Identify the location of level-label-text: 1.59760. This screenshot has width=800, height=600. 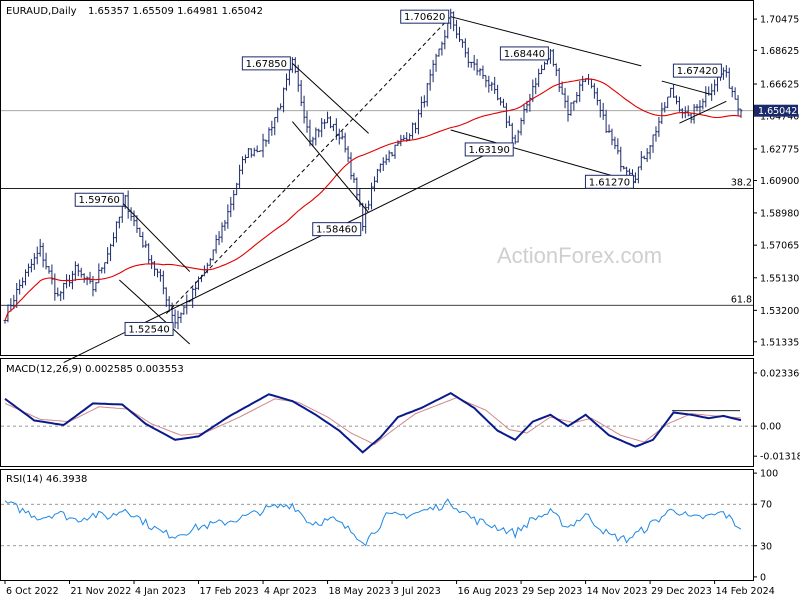
(99, 200).